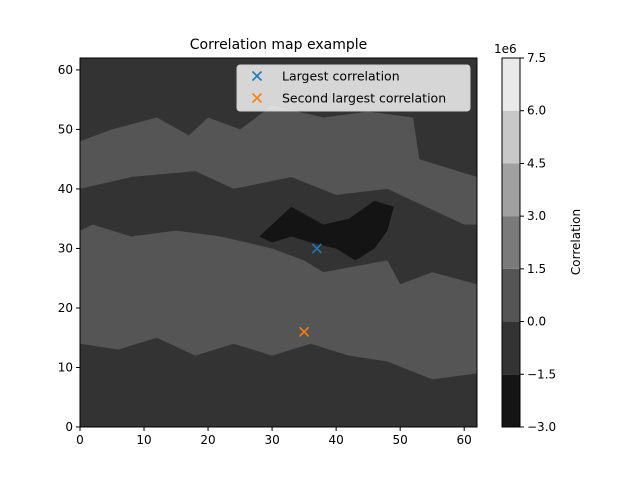 The height and width of the screenshot is (480, 640). I want to click on y-tick-label: 10, so click(65, 367).